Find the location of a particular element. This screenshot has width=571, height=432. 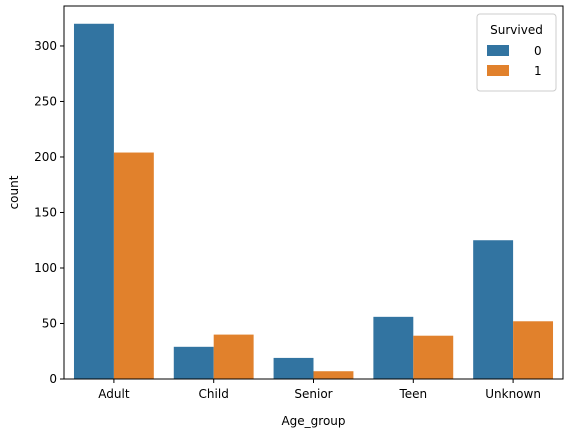

legend: Survived 0 1 is located at coordinates (516, 52).